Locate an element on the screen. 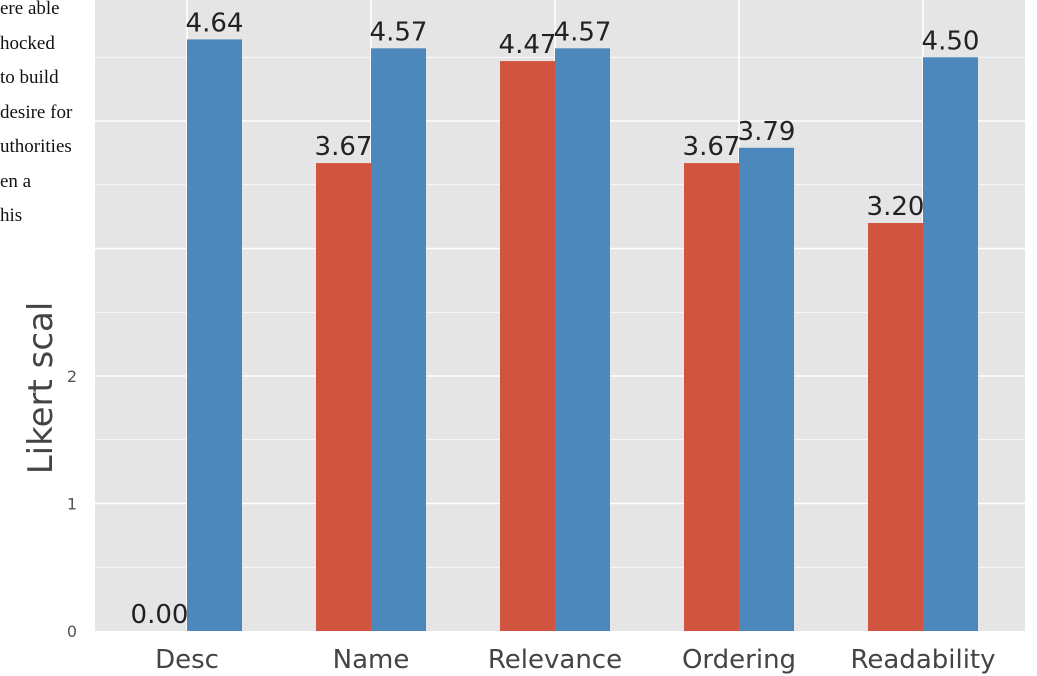 The width and height of the screenshot is (1037, 676). overlay-line: hocked is located at coordinates (27, 43).